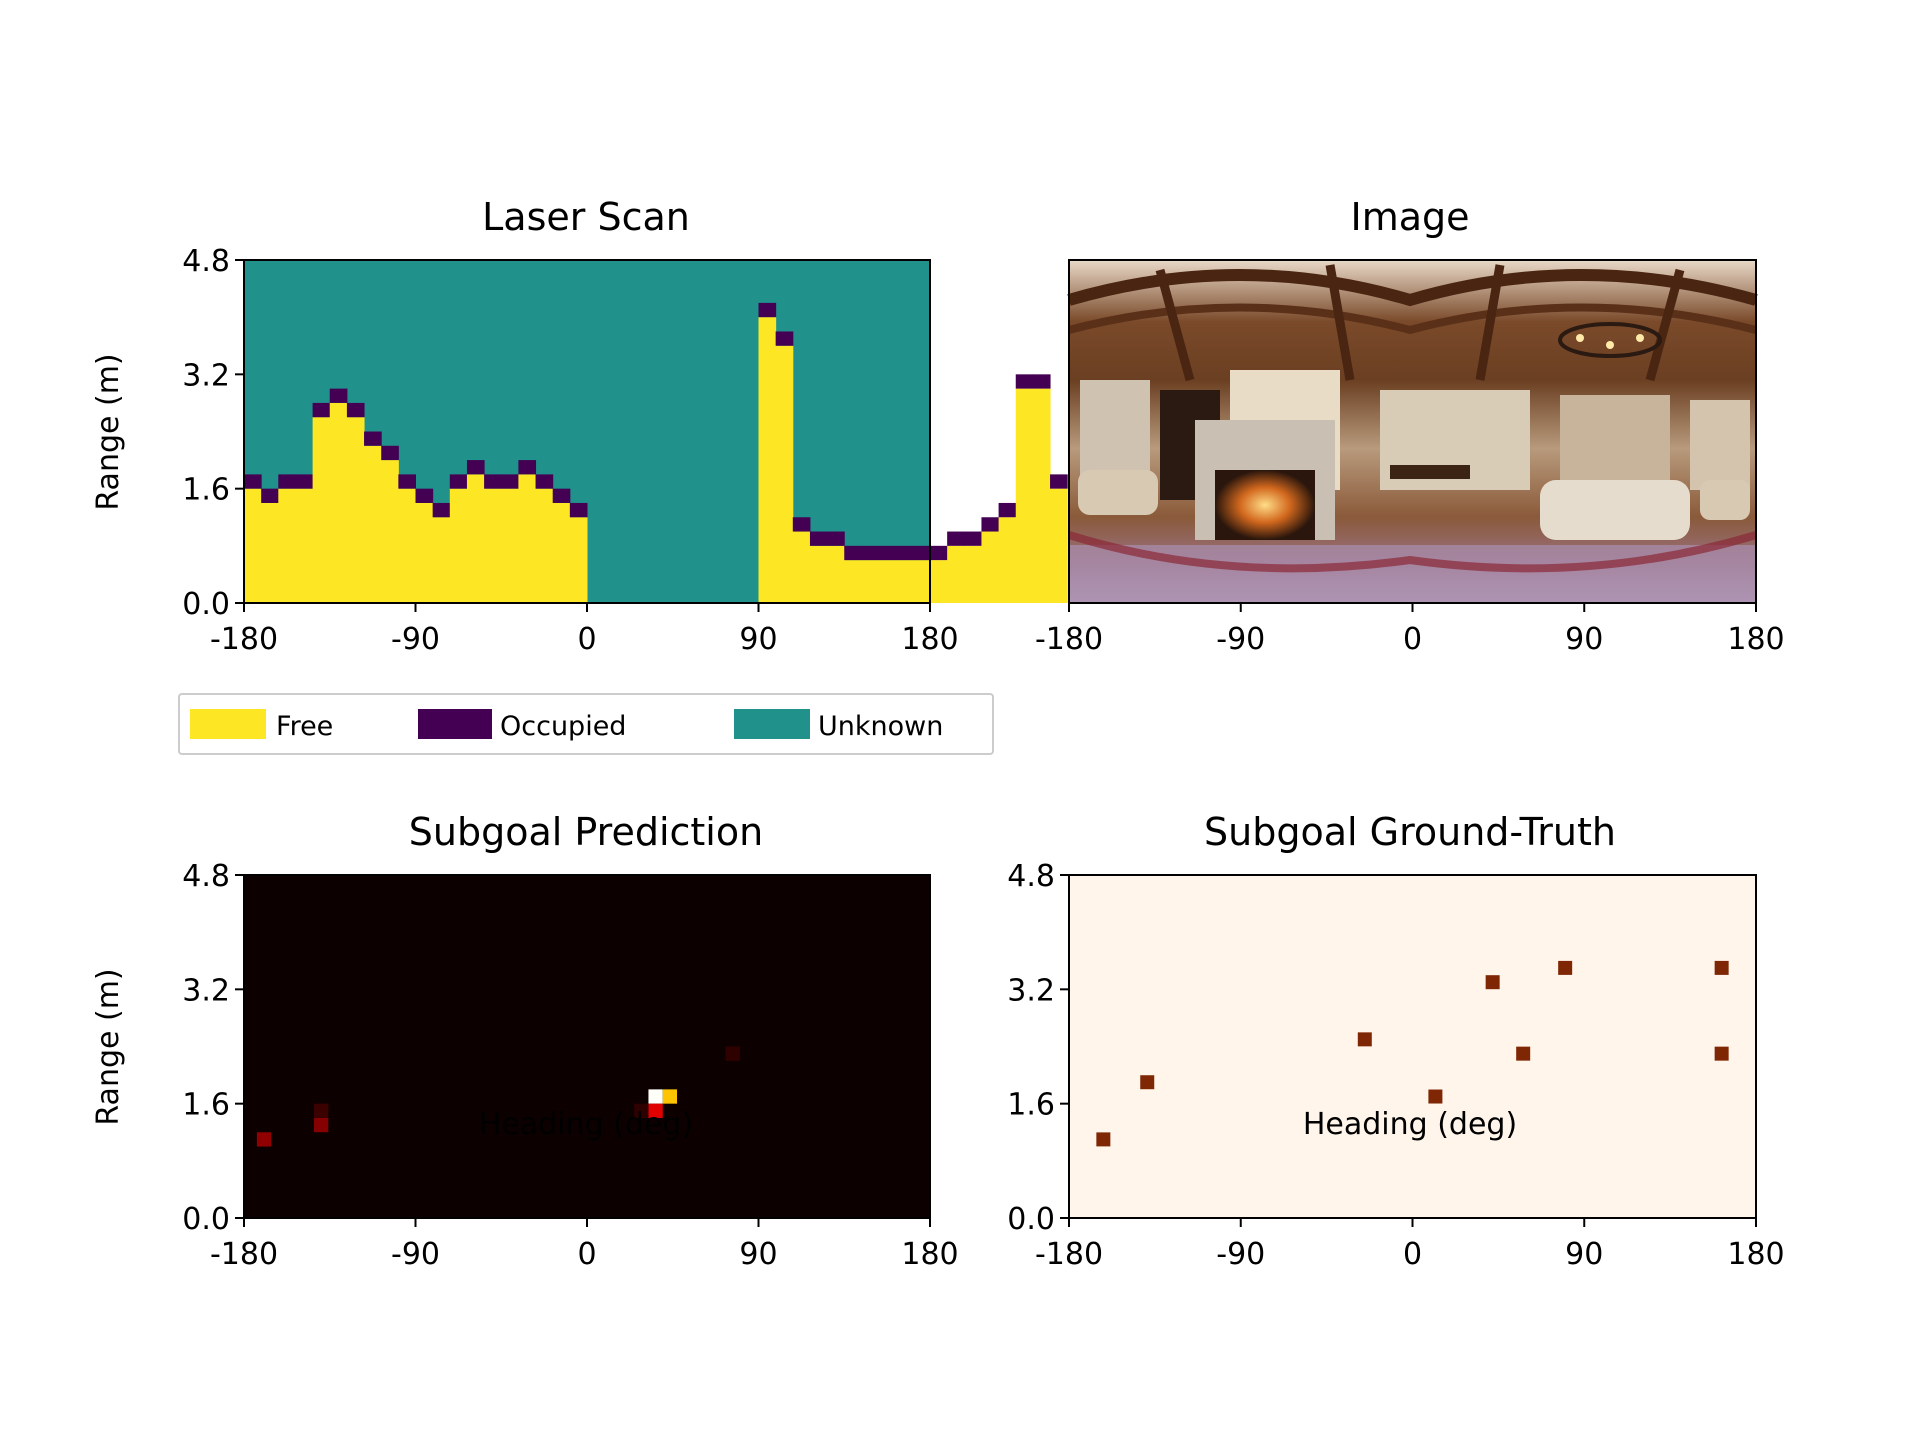 This screenshot has width=1920, height=1440. What do you see at coordinates (1755, 639) in the screenshot?
I see `image-xtick-label: 180` at bounding box center [1755, 639].